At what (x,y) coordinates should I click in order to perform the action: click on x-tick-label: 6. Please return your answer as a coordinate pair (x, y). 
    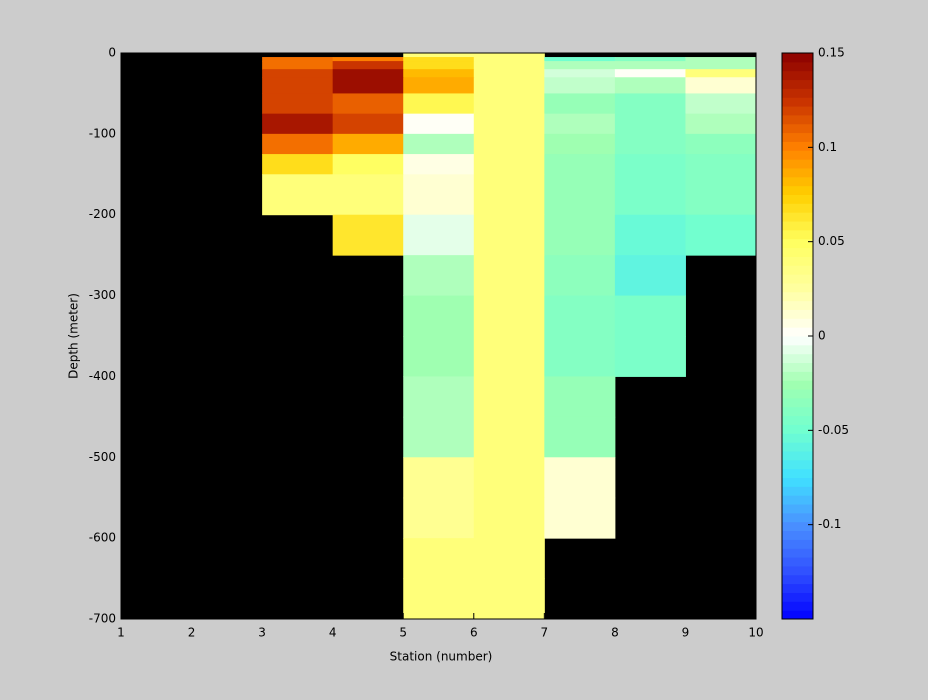
    Looking at the image, I should click on (474, 633).